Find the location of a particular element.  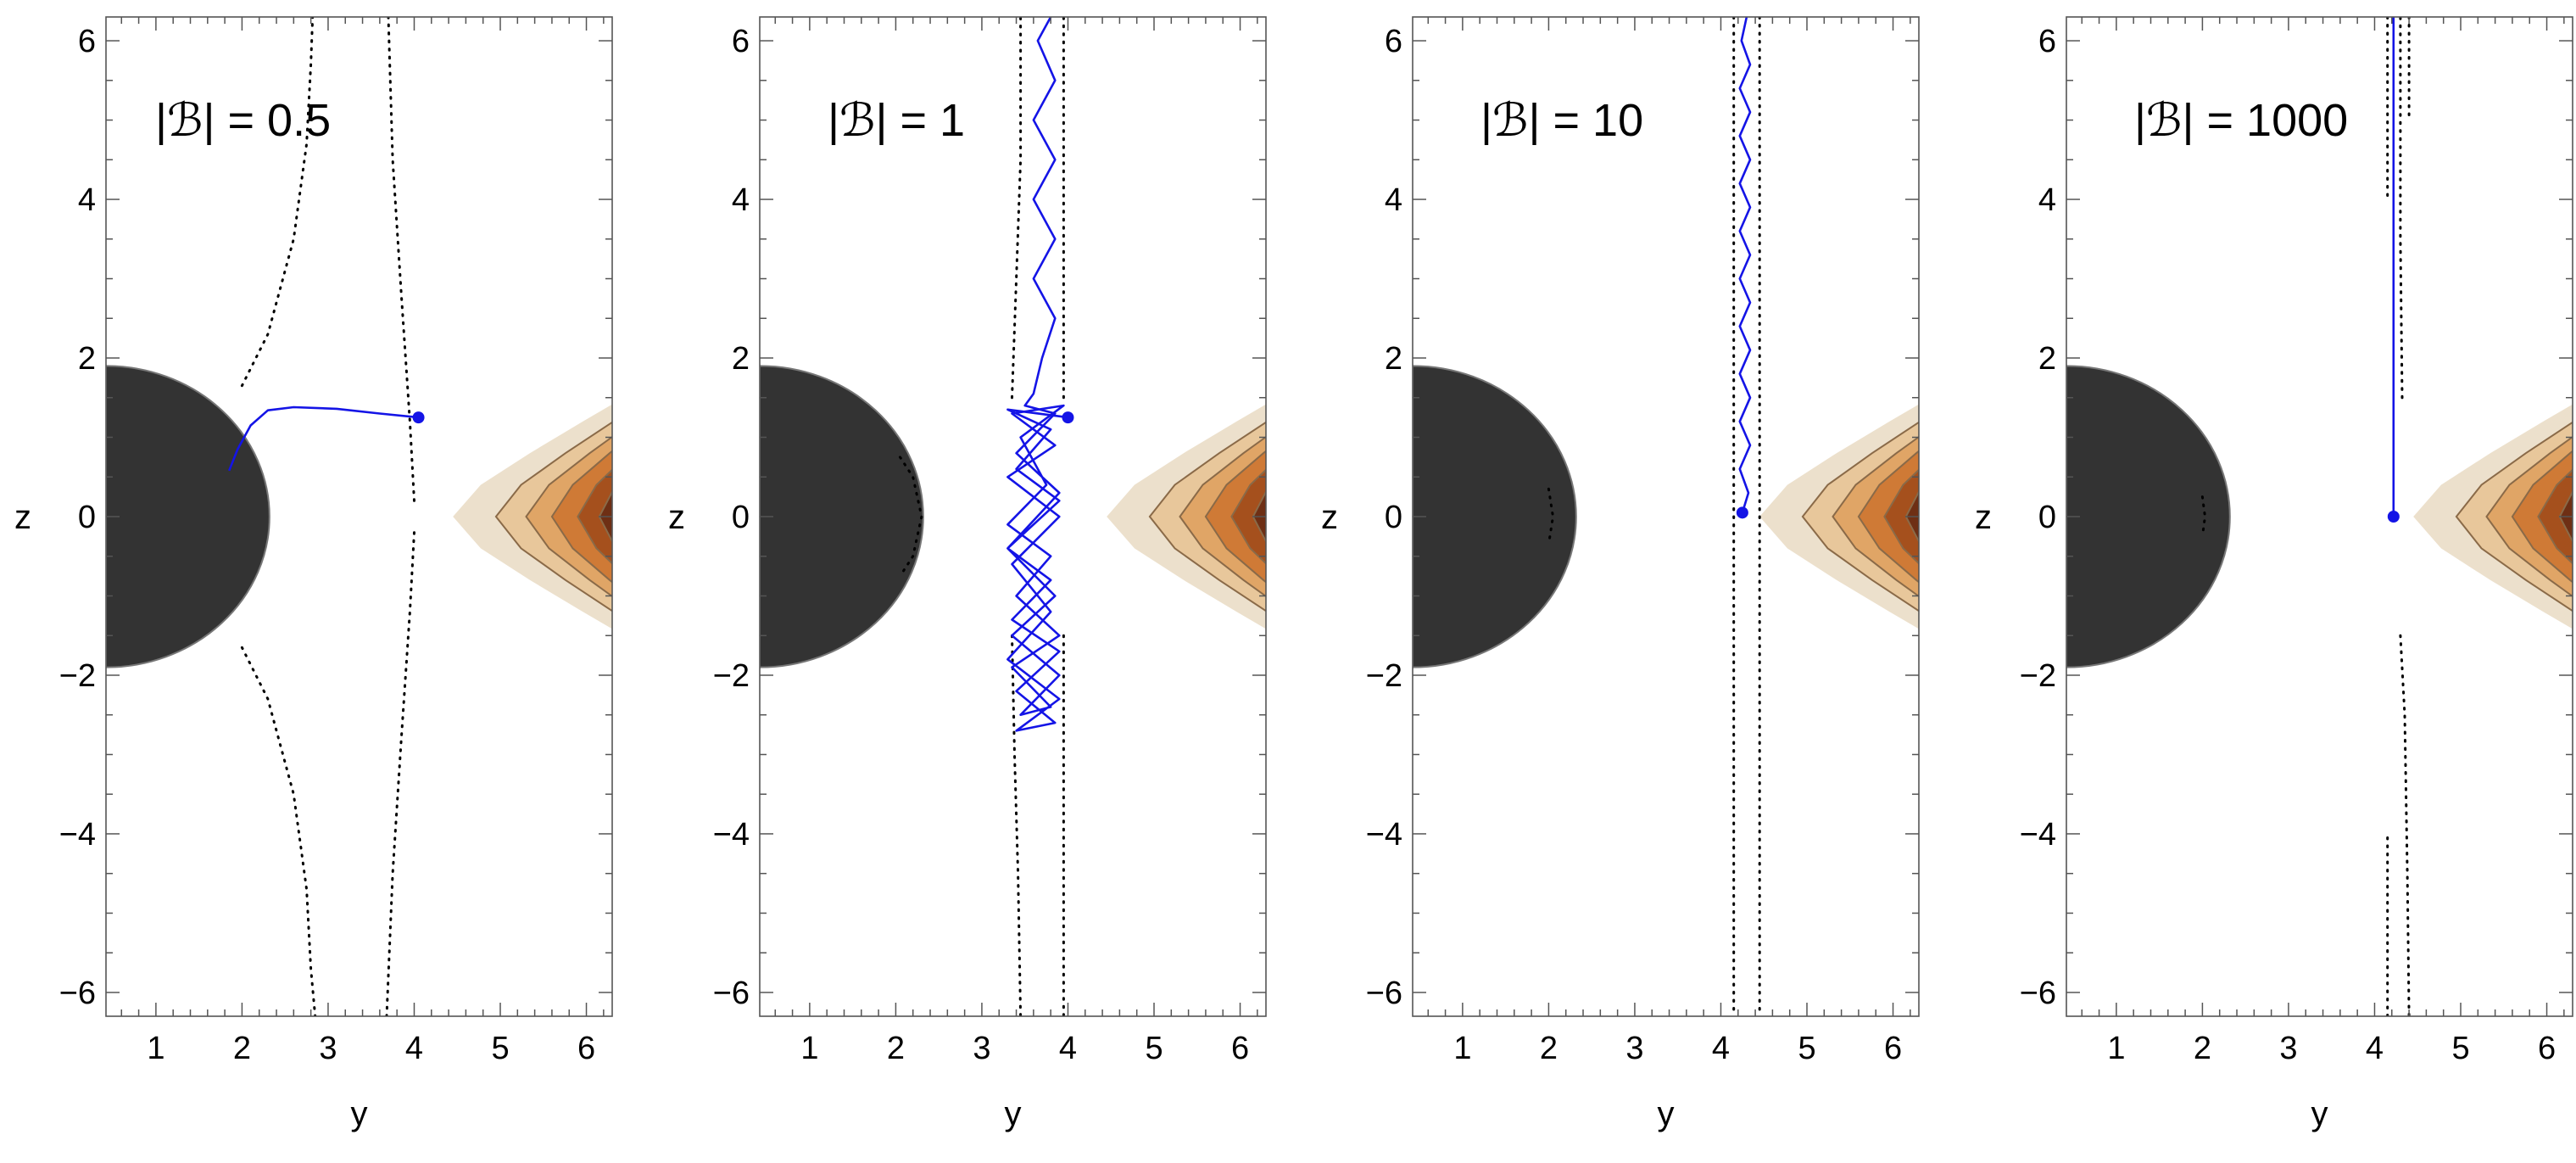

panel-label: |ℬ| = 1 is located at coordinates (896, 120).